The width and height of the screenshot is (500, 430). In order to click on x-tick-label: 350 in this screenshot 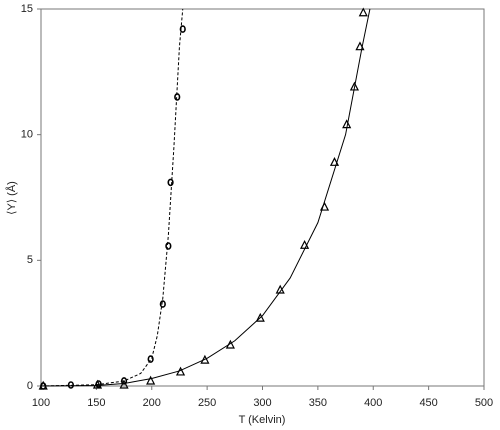, I will do `click(318, 403)`.